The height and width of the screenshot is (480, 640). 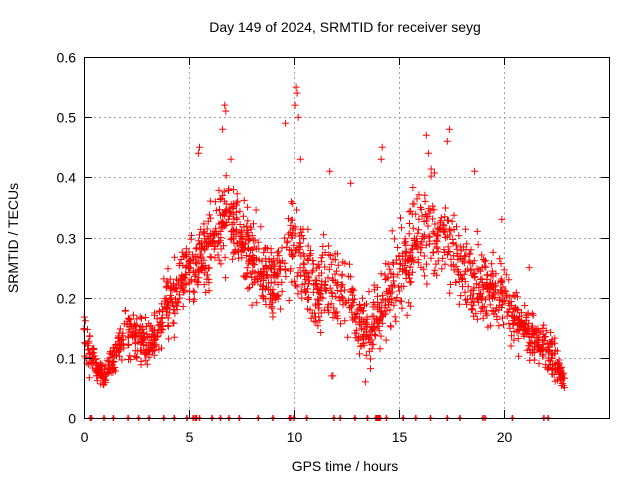 I want to click on y-tick-label: 0.2, so click(x=67, y=299).